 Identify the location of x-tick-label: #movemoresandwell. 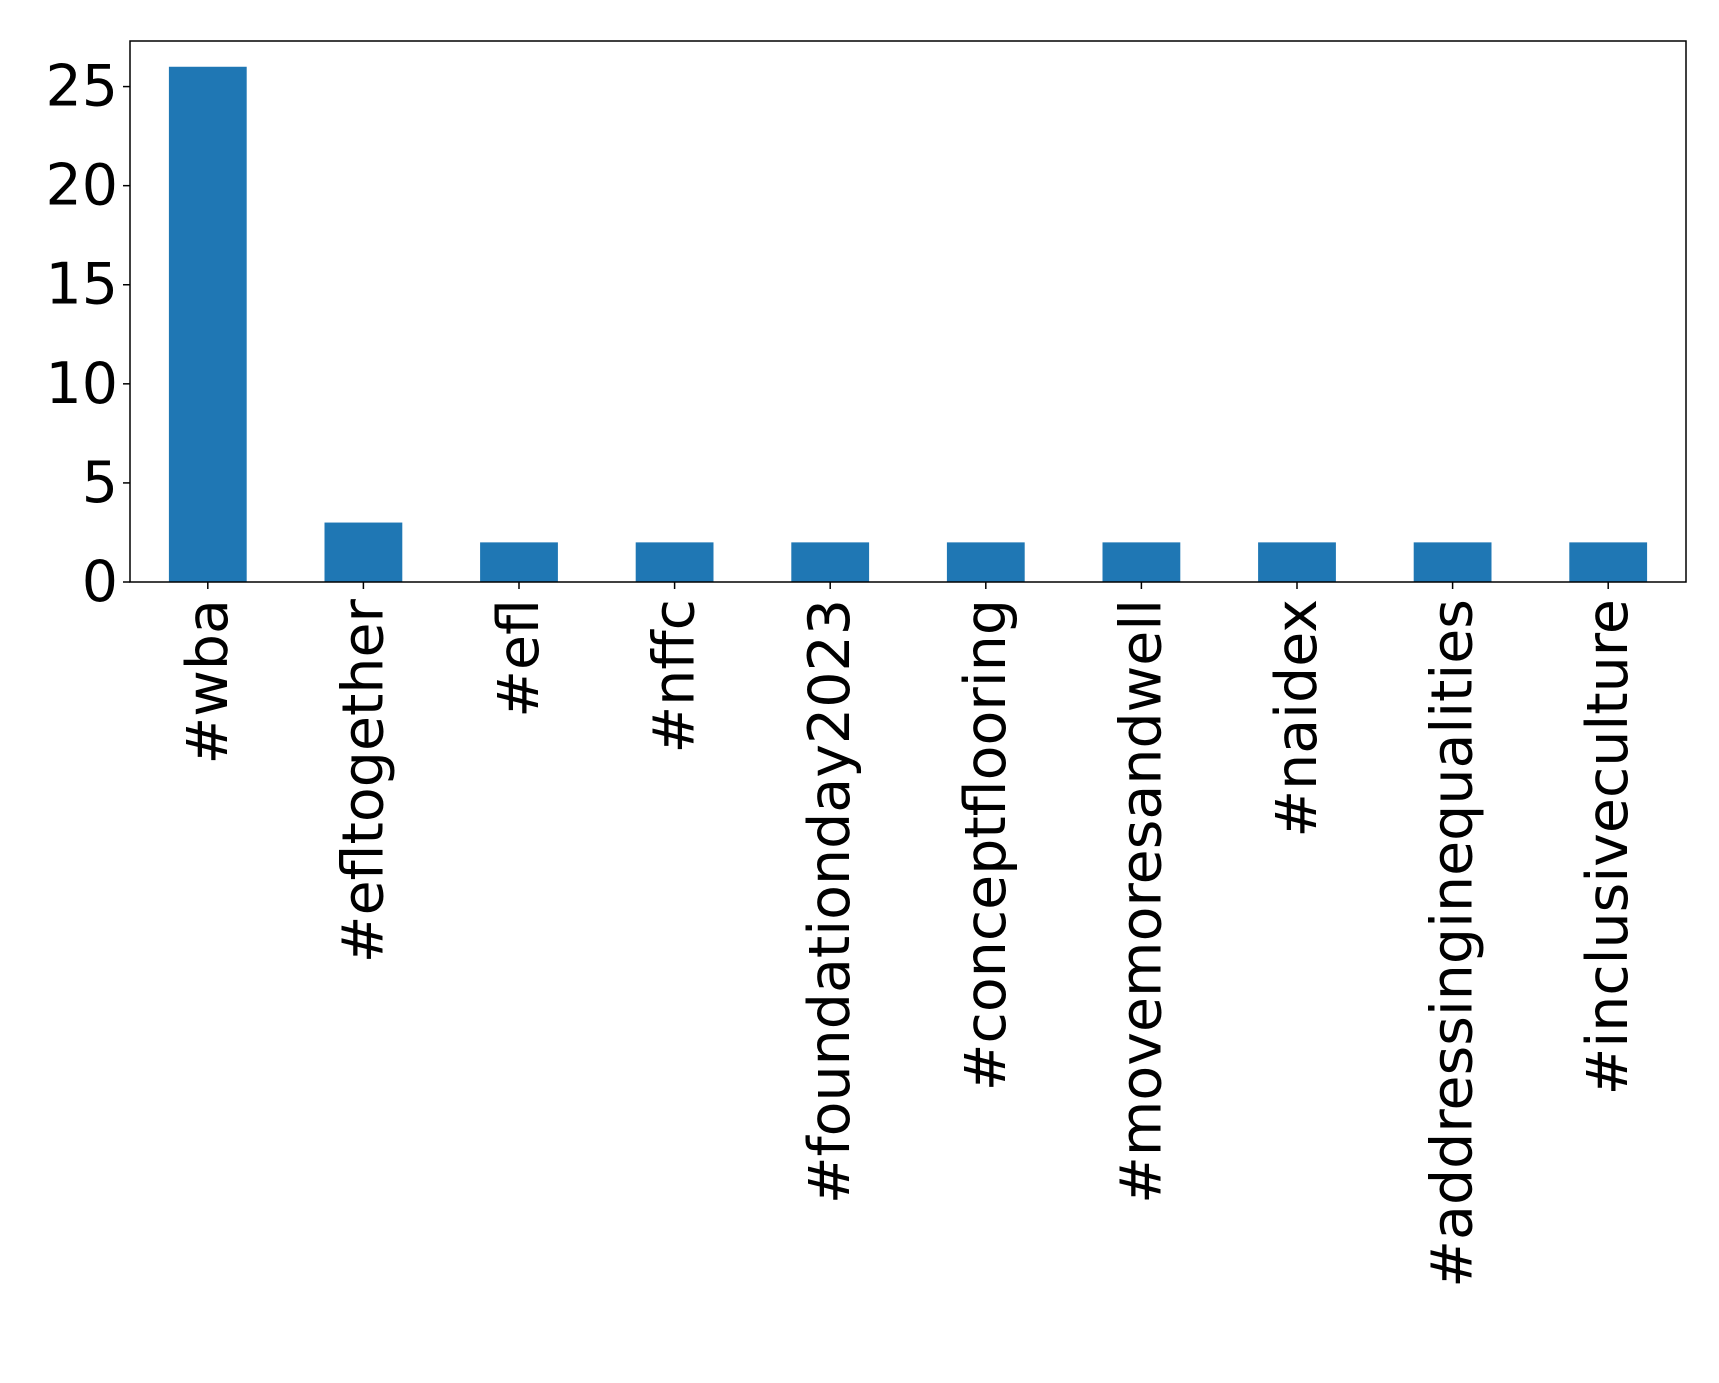
(1141, 901).